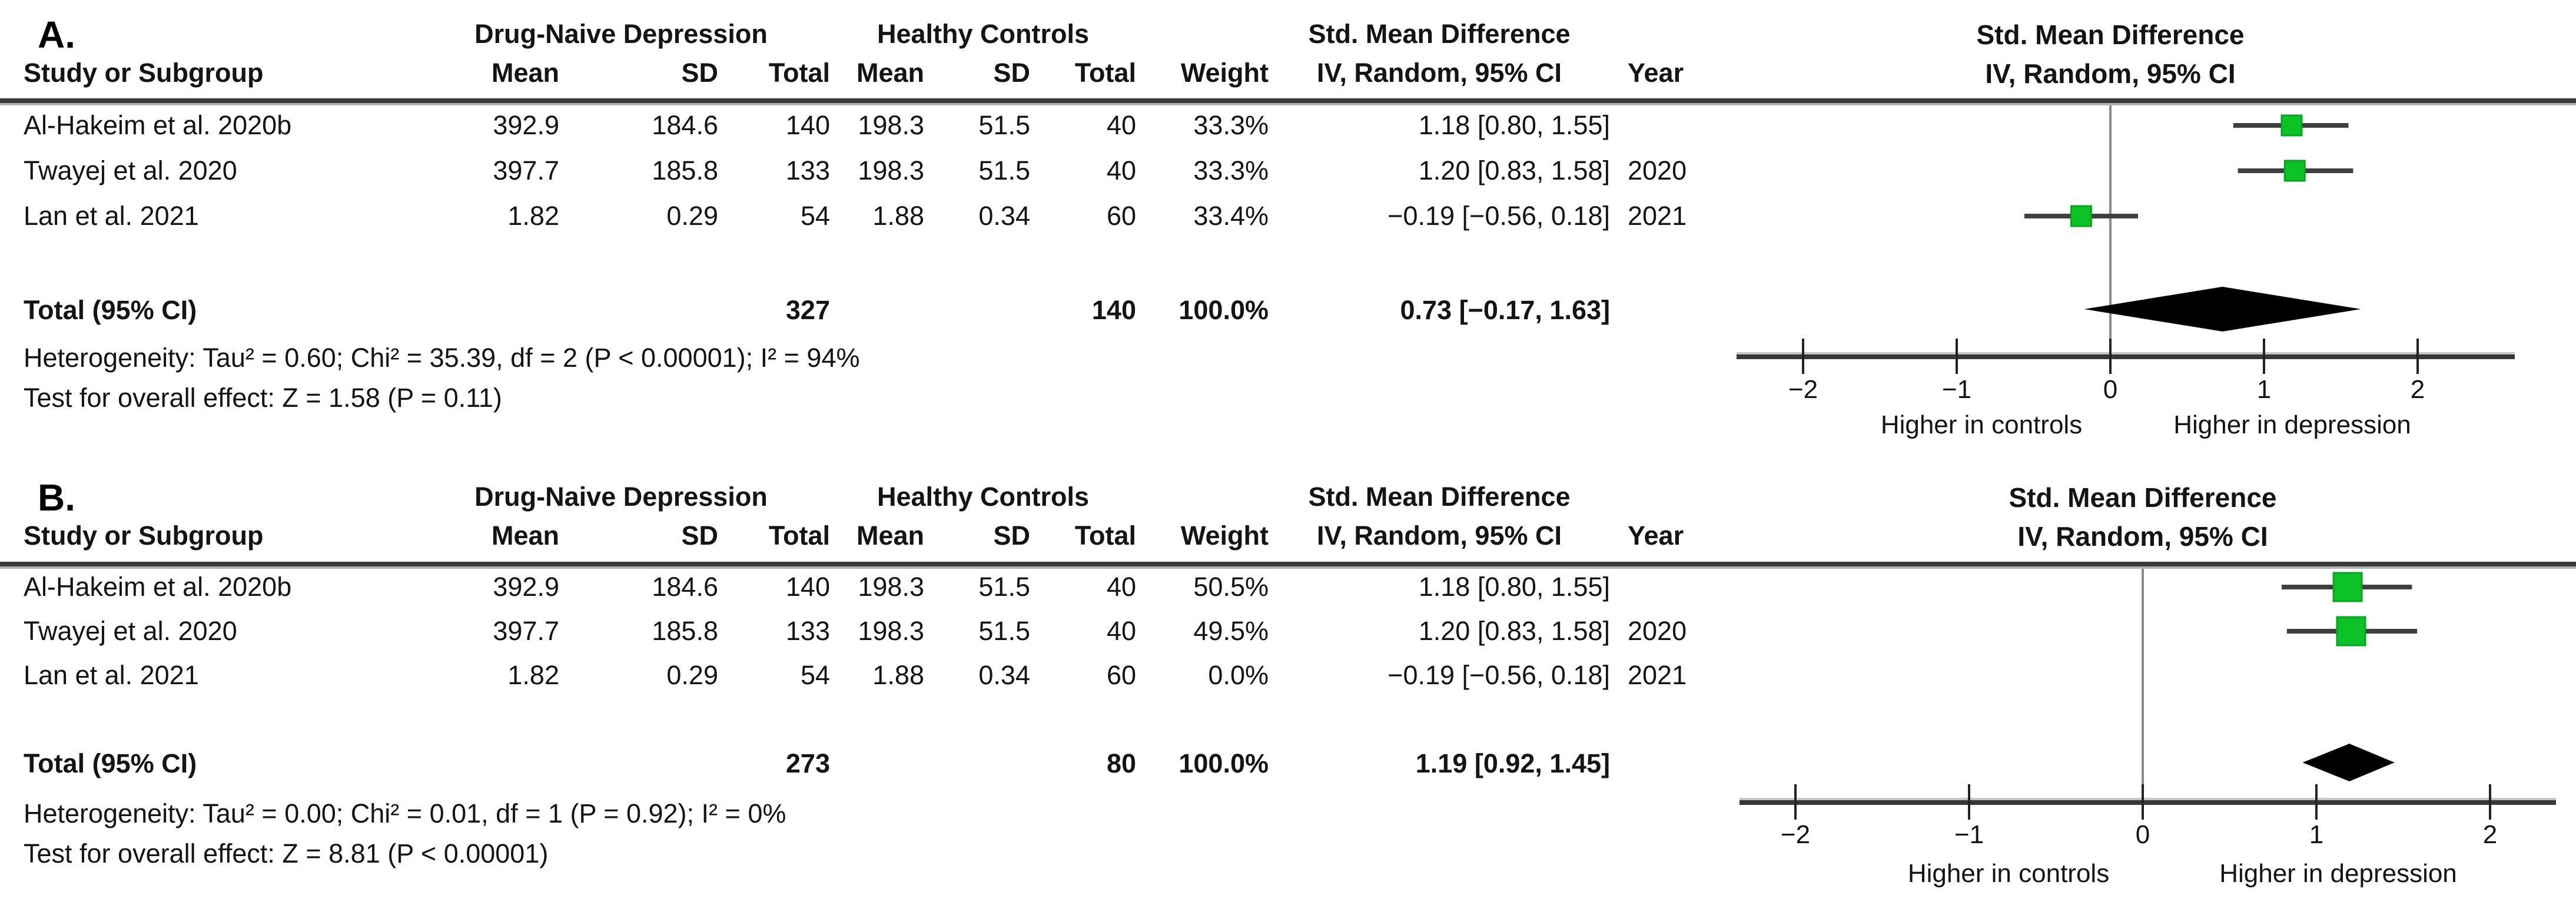 Image resolution: width=2576 pixels, height=905 pixels. What do you see at coordinates (815, 675) in the screenshot?
I see `exp-total: 54` at bounding box center [815, 675].